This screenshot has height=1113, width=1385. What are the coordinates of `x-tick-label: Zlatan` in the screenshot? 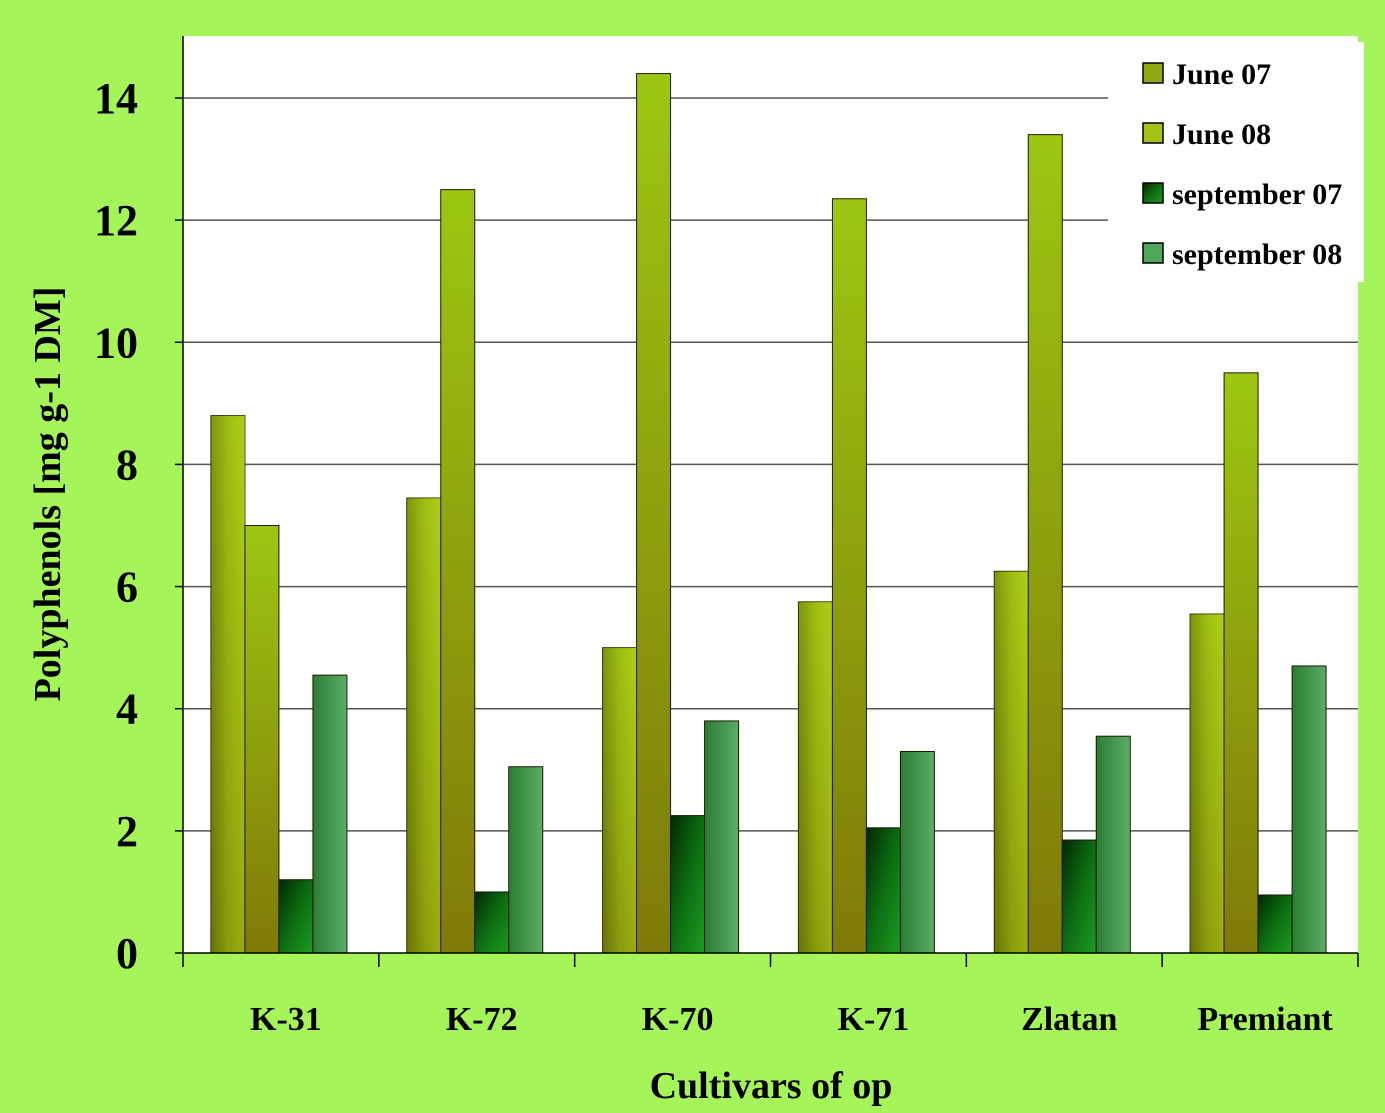 It's located at (1069, 1019).